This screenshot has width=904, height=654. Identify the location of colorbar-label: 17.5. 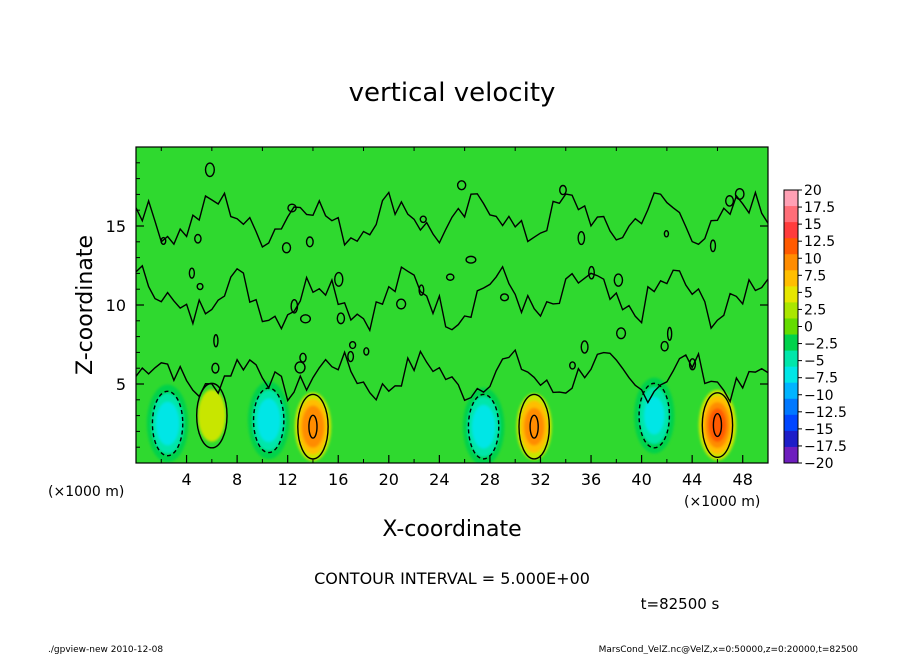
(819, 208).